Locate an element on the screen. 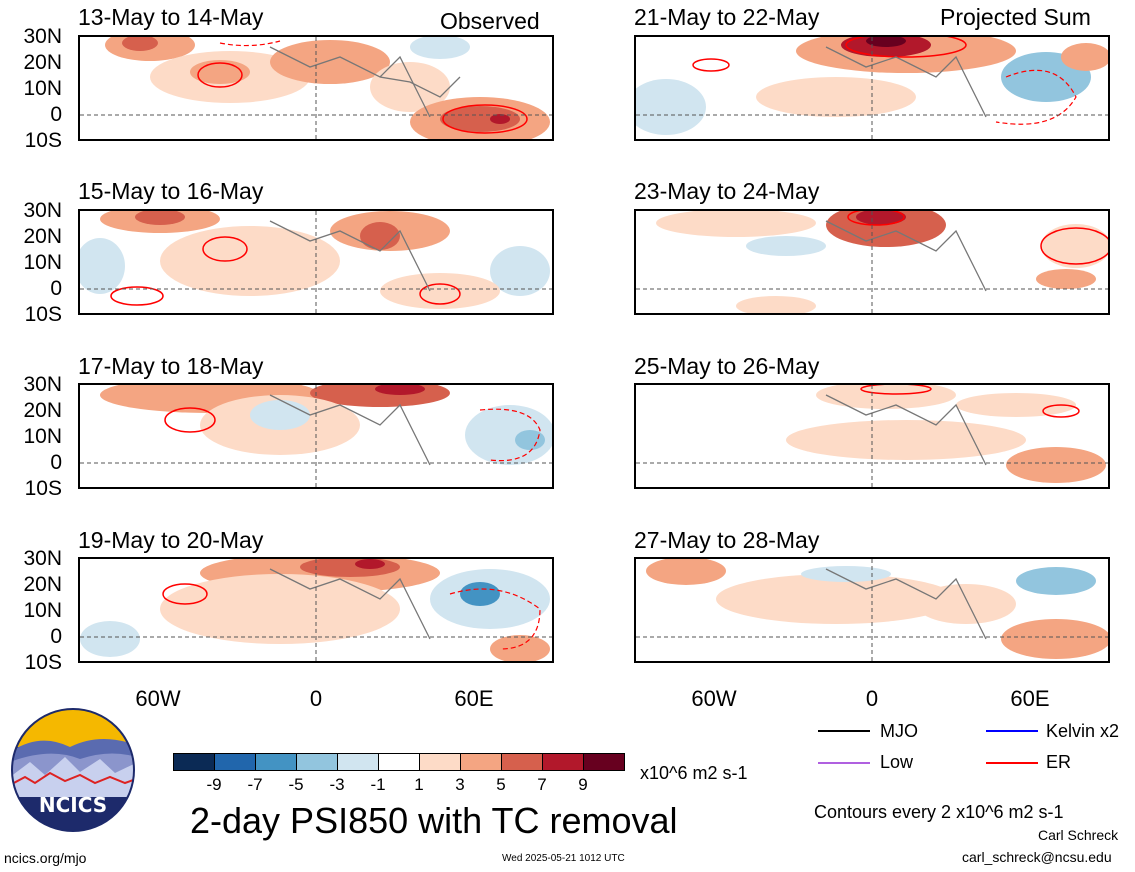 This screenshot has width=1135, height=872. lon-label-right-60w: 60W is located at coordinates (714, 698).